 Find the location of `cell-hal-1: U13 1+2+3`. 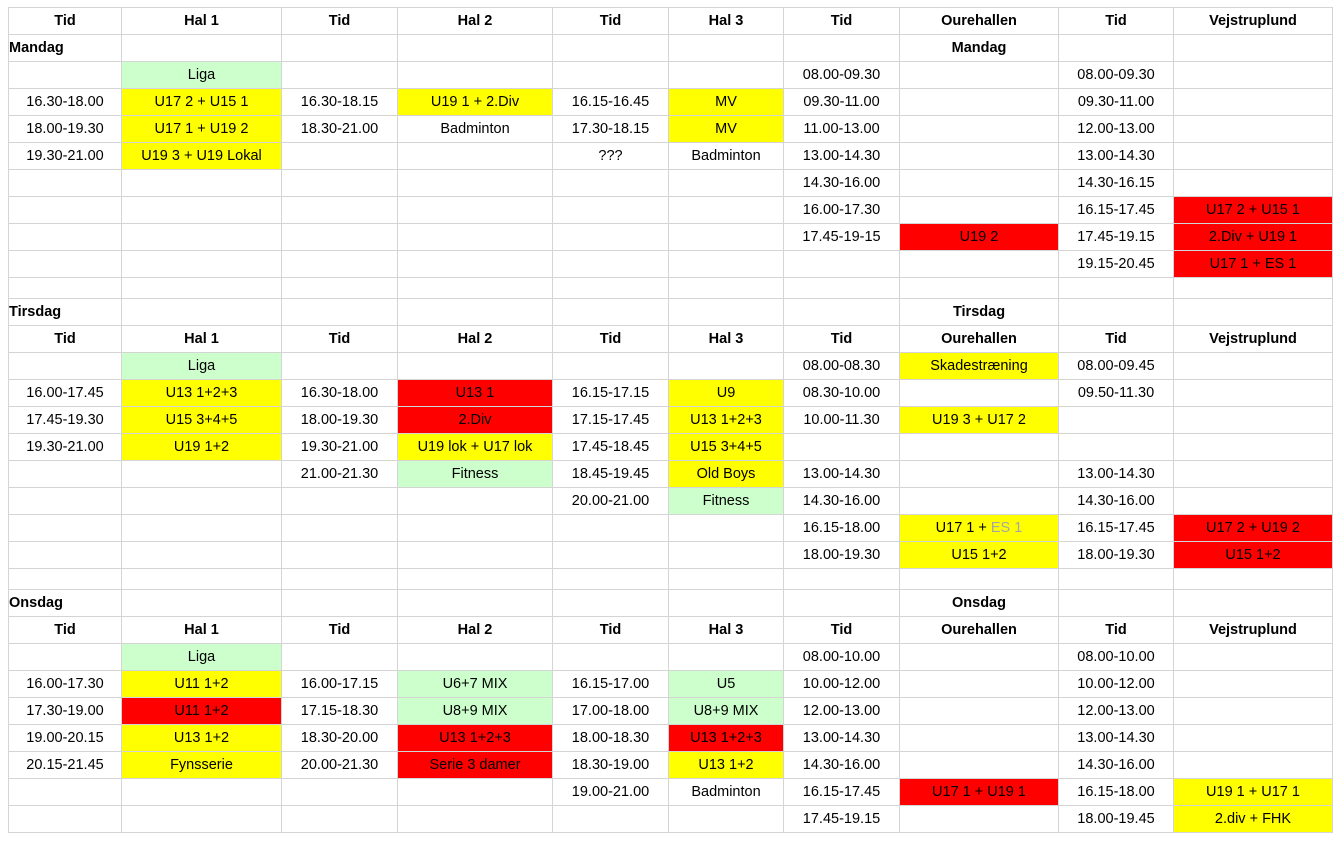

cell-hal-1: U13 1+2+3 is located at coordinates (201, 393).